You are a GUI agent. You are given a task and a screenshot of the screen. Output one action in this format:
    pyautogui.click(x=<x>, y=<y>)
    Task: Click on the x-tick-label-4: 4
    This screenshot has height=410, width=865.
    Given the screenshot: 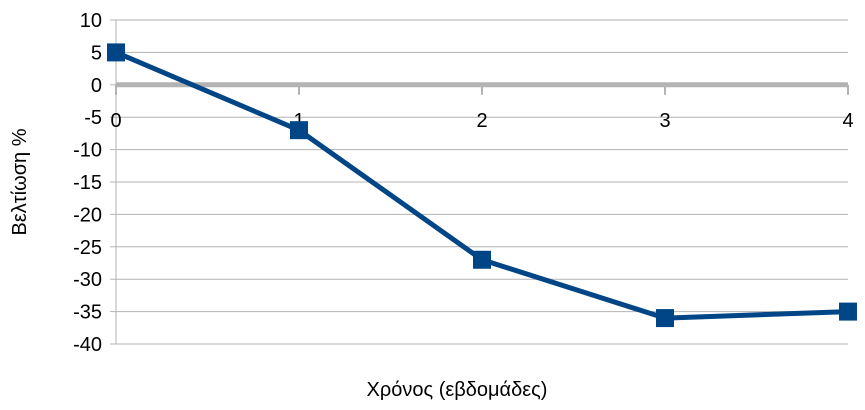 What is the action you would take?
    pyautogui.click(x=847, y=121)
    